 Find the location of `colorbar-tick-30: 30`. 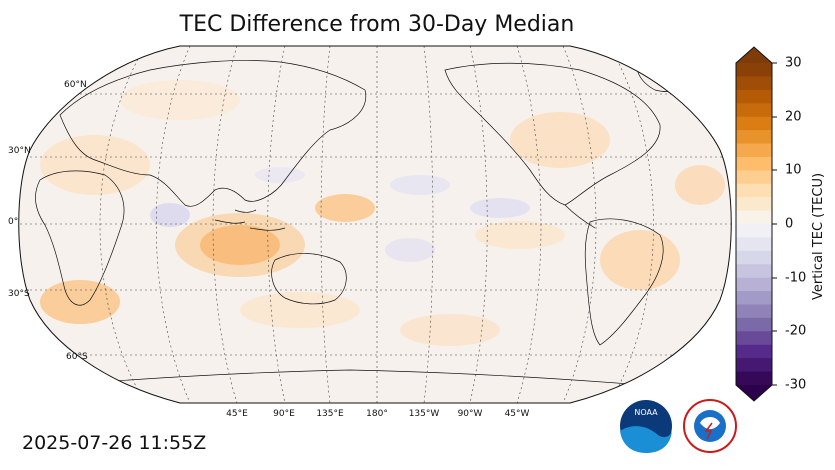

colorbar-tick-30: 30 is located at coordinates (793, 63).